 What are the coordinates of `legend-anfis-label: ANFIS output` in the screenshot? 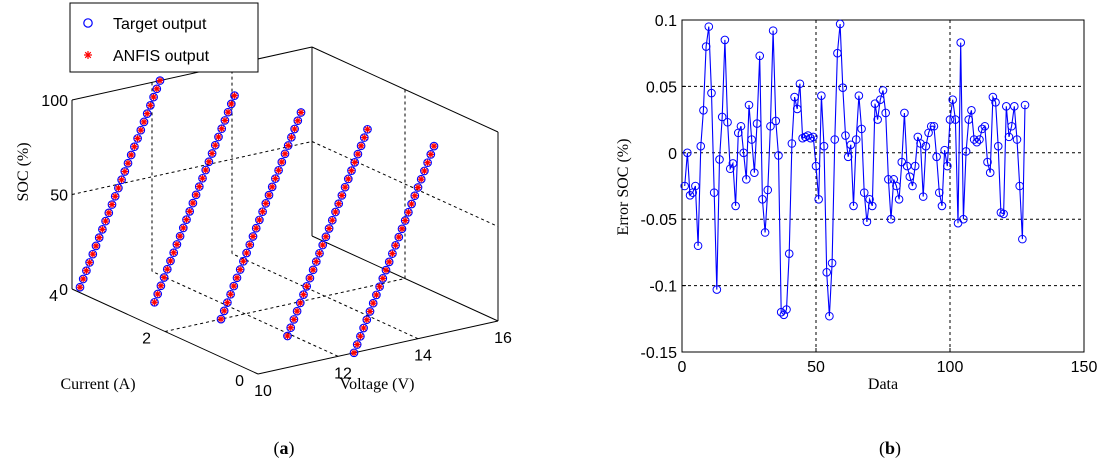 It's located at (161, 56).